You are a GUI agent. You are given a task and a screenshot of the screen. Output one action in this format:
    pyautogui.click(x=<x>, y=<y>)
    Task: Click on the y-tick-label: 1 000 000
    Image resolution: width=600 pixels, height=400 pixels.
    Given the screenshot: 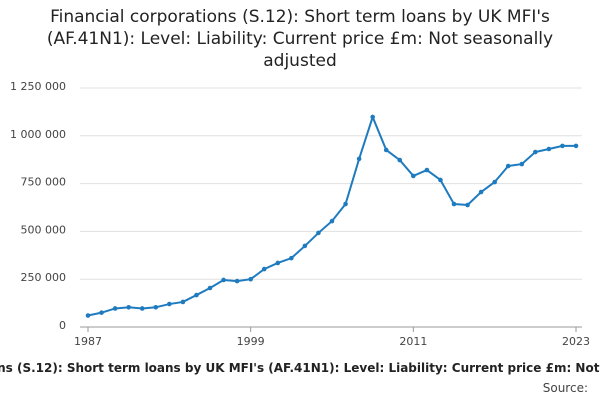 What is the action you would take?
    pyautogui.click(x=38, y=134)
    